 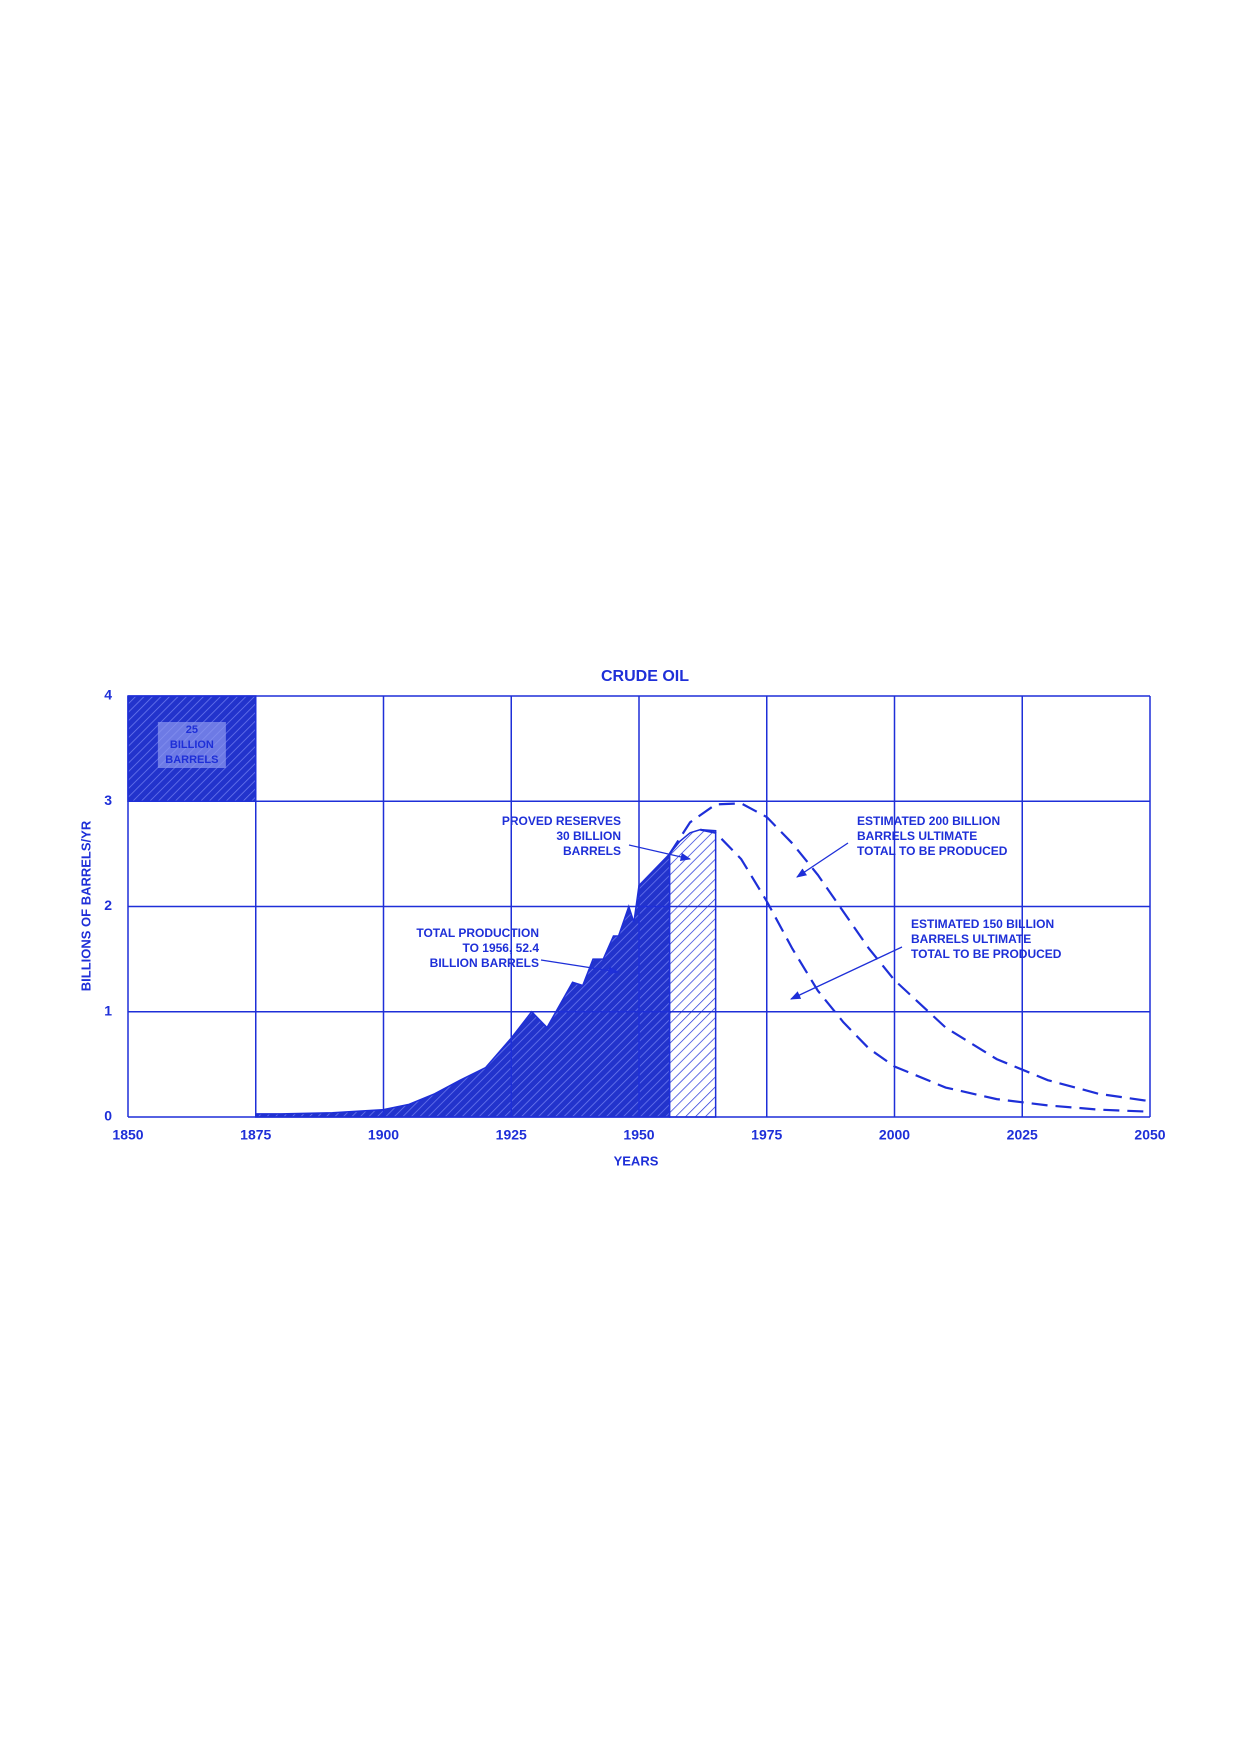 What do you see at coordinates (1149, 1135) in the screenshot?
I see `x-tick-label: 2050` at bounding box center [1149, 1135].